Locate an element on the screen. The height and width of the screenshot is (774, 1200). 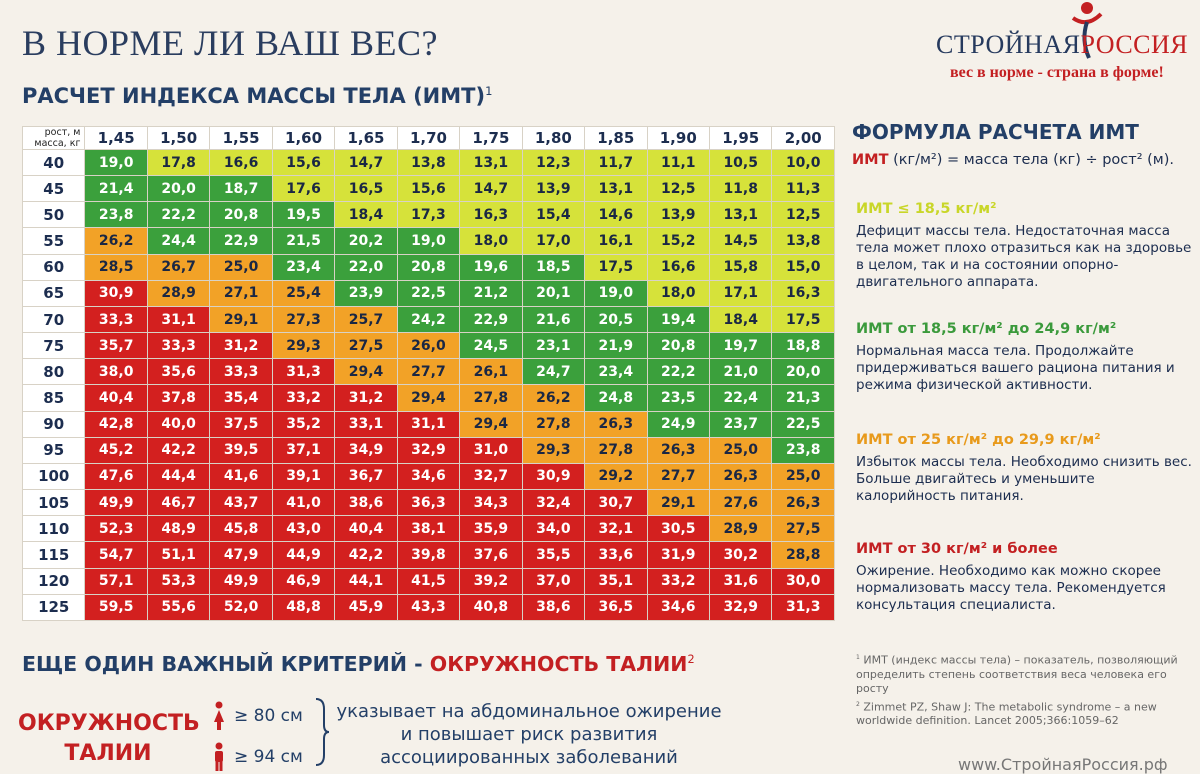
bmi-cell: 37,6 is located at coordinates (491, 555).